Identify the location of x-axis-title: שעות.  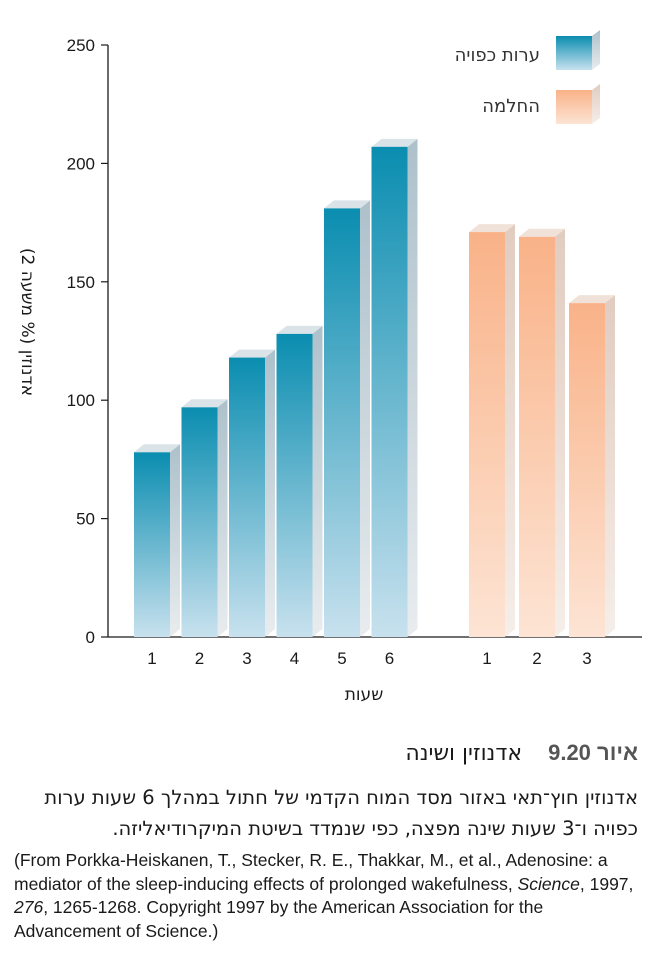
(364, 695).